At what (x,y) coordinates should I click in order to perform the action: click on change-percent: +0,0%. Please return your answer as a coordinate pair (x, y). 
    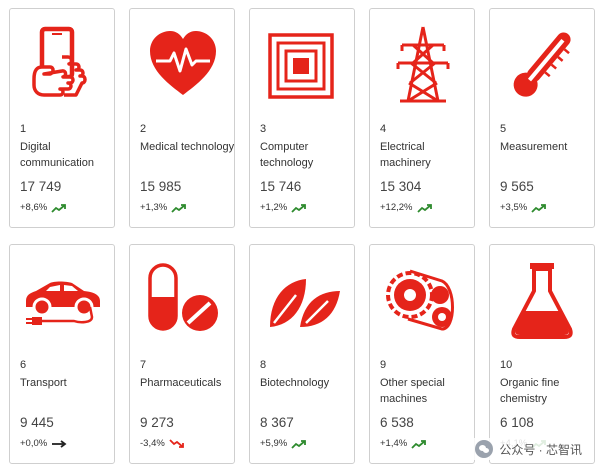
    Looking at the image, I should click on (34, 443).